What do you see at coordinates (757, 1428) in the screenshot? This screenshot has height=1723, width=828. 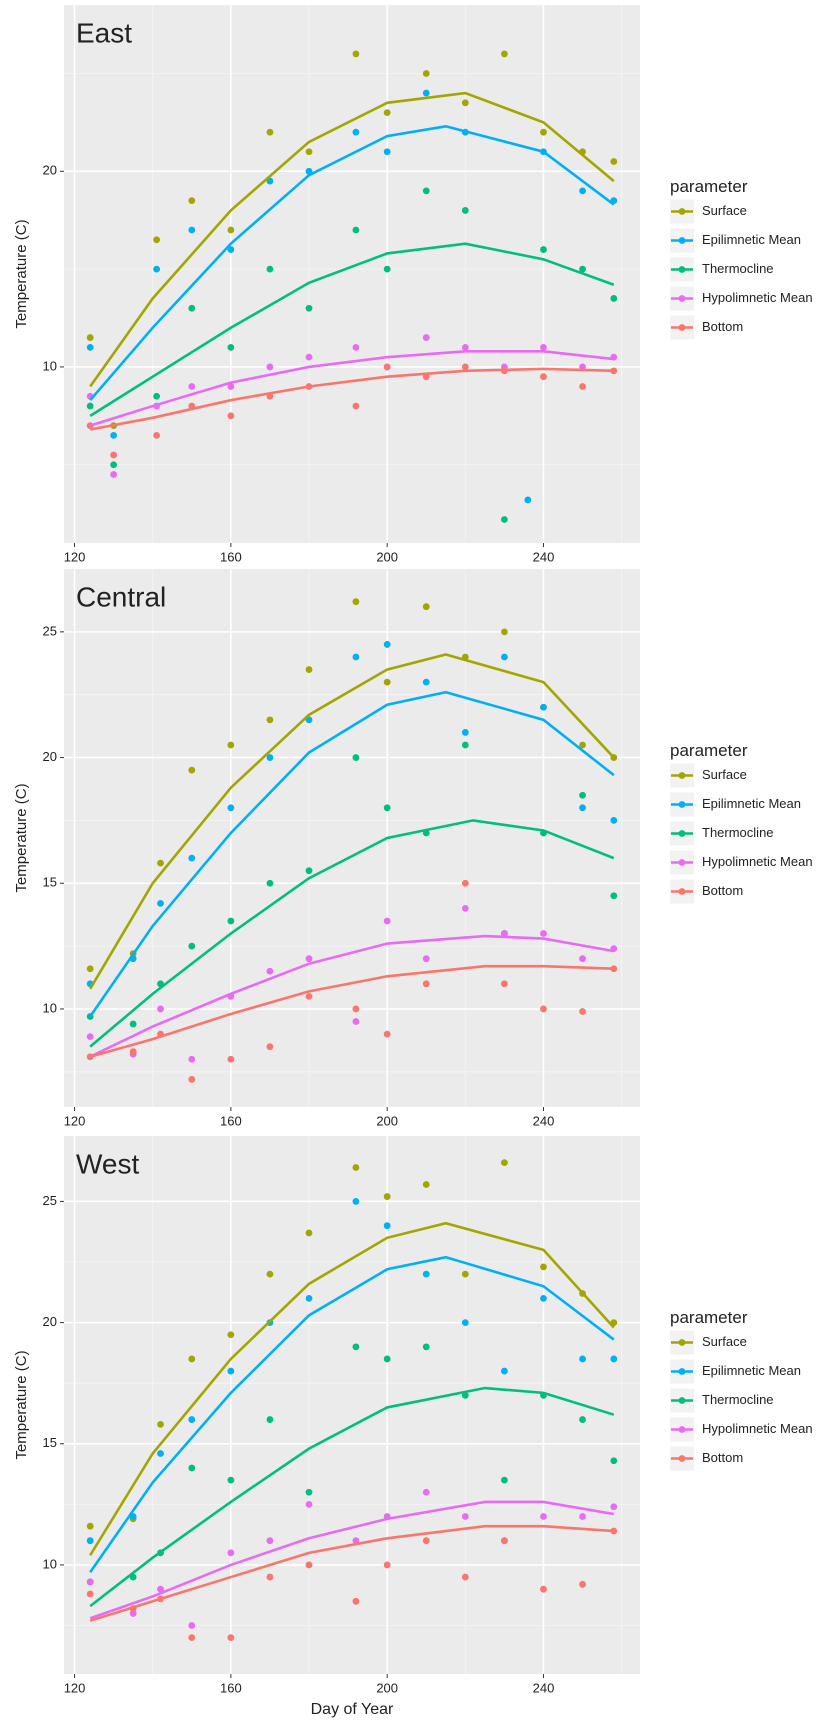 I see `legend-label: Hypolimnetic Mean` at bounding box center [757, 1428].